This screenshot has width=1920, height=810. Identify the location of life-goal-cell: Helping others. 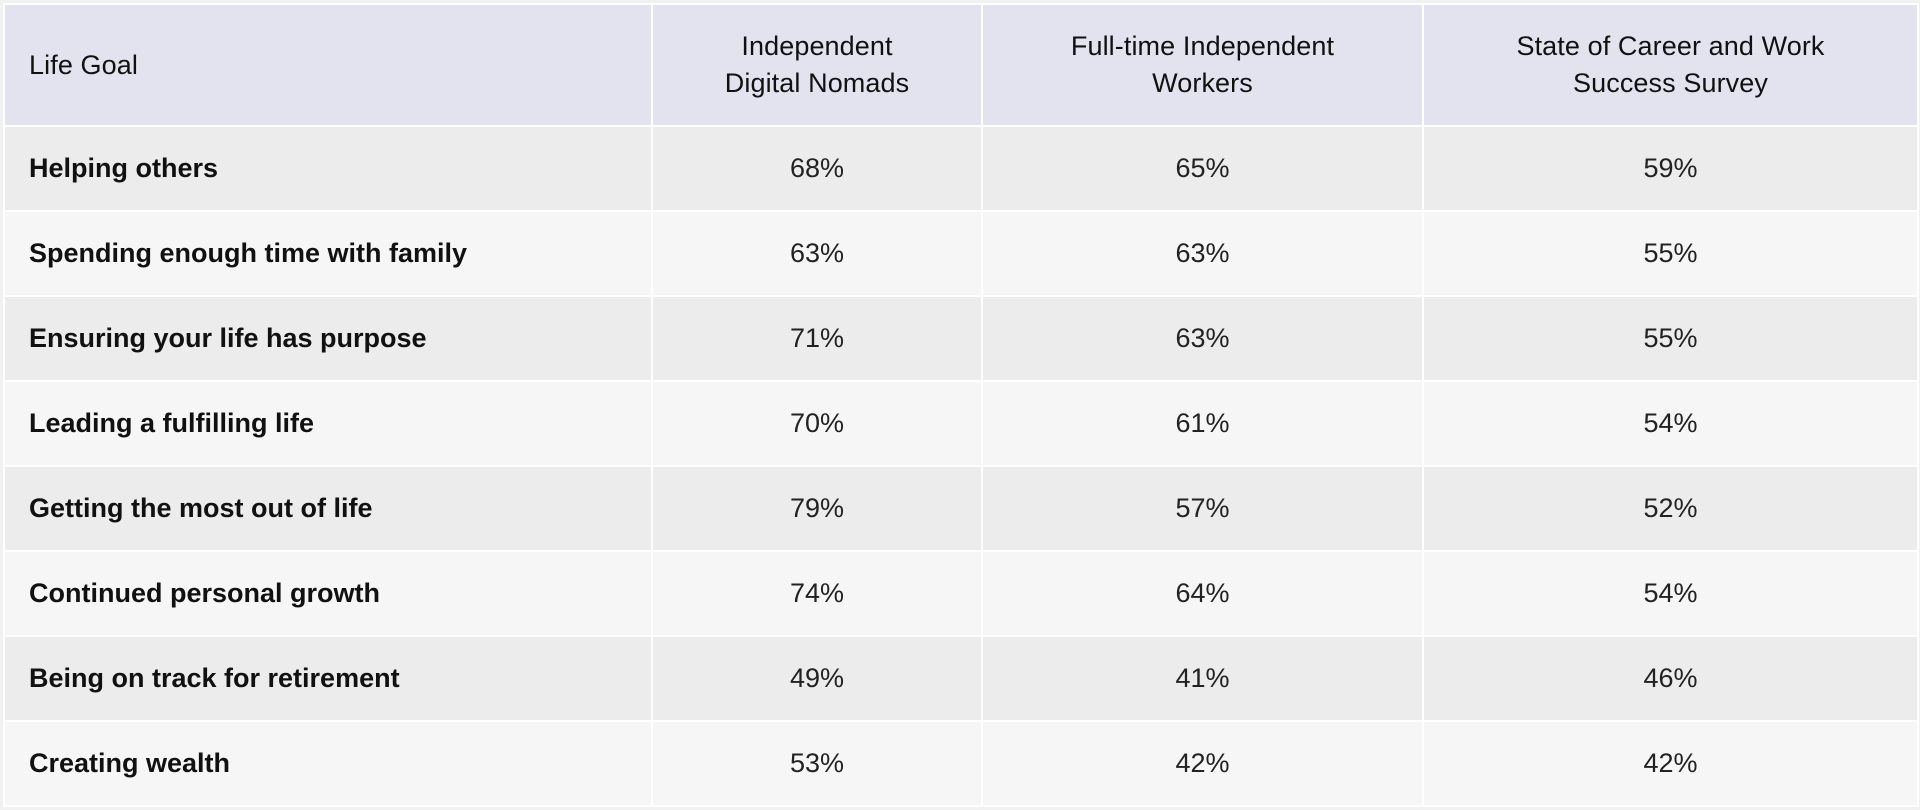
(328, 168).